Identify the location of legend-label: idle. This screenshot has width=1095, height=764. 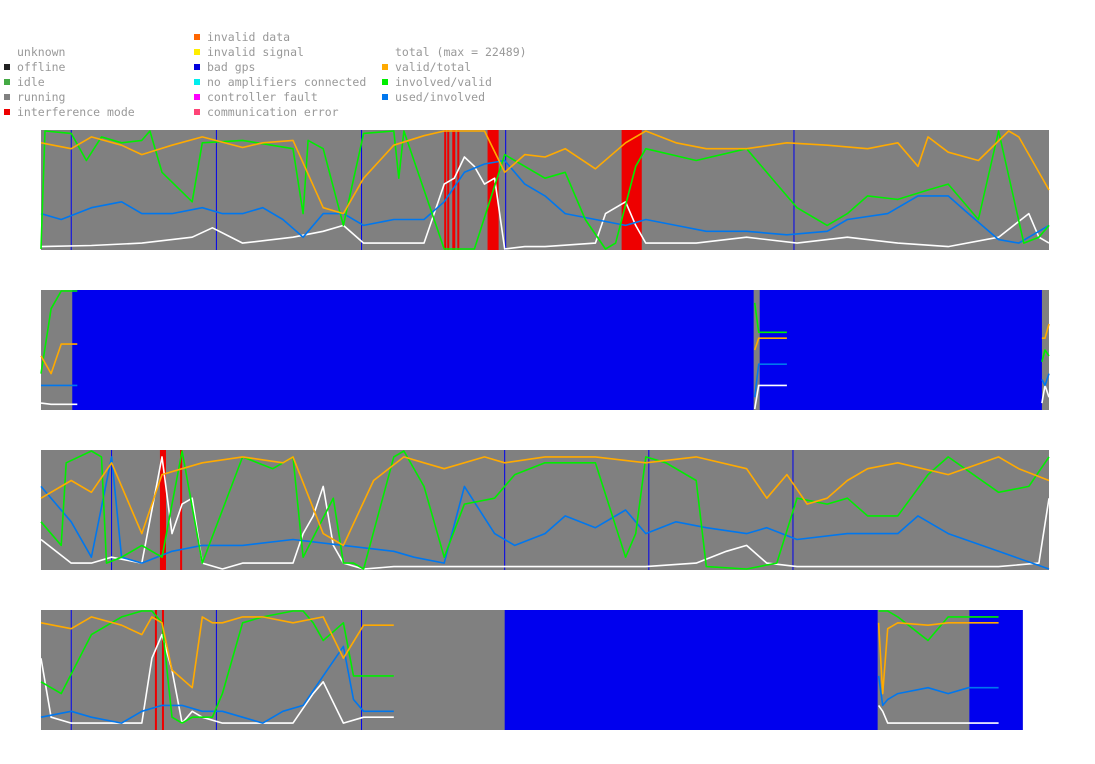
(31, 82).